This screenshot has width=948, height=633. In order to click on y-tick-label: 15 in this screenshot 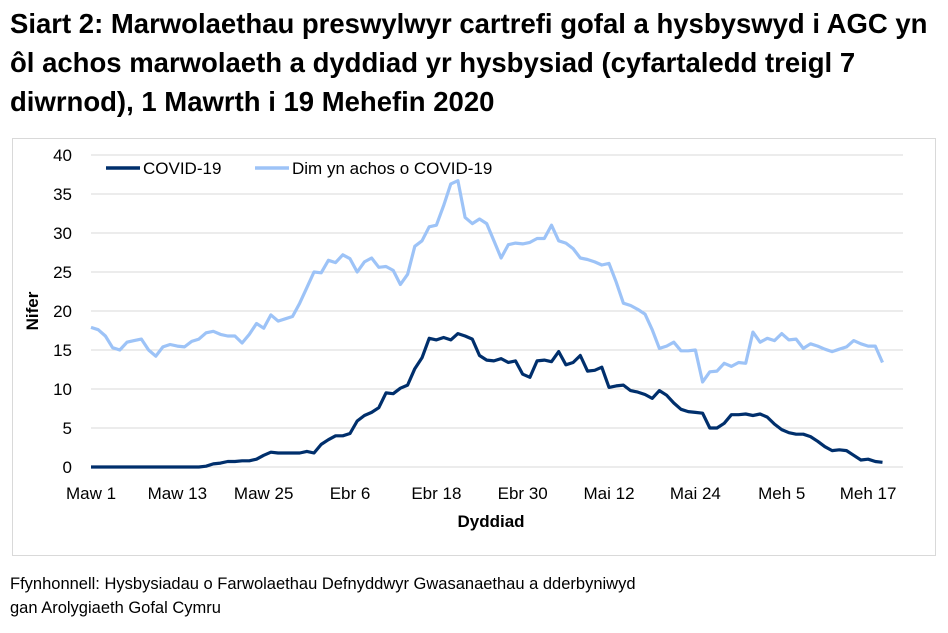, I will do `click(62, 350)`.